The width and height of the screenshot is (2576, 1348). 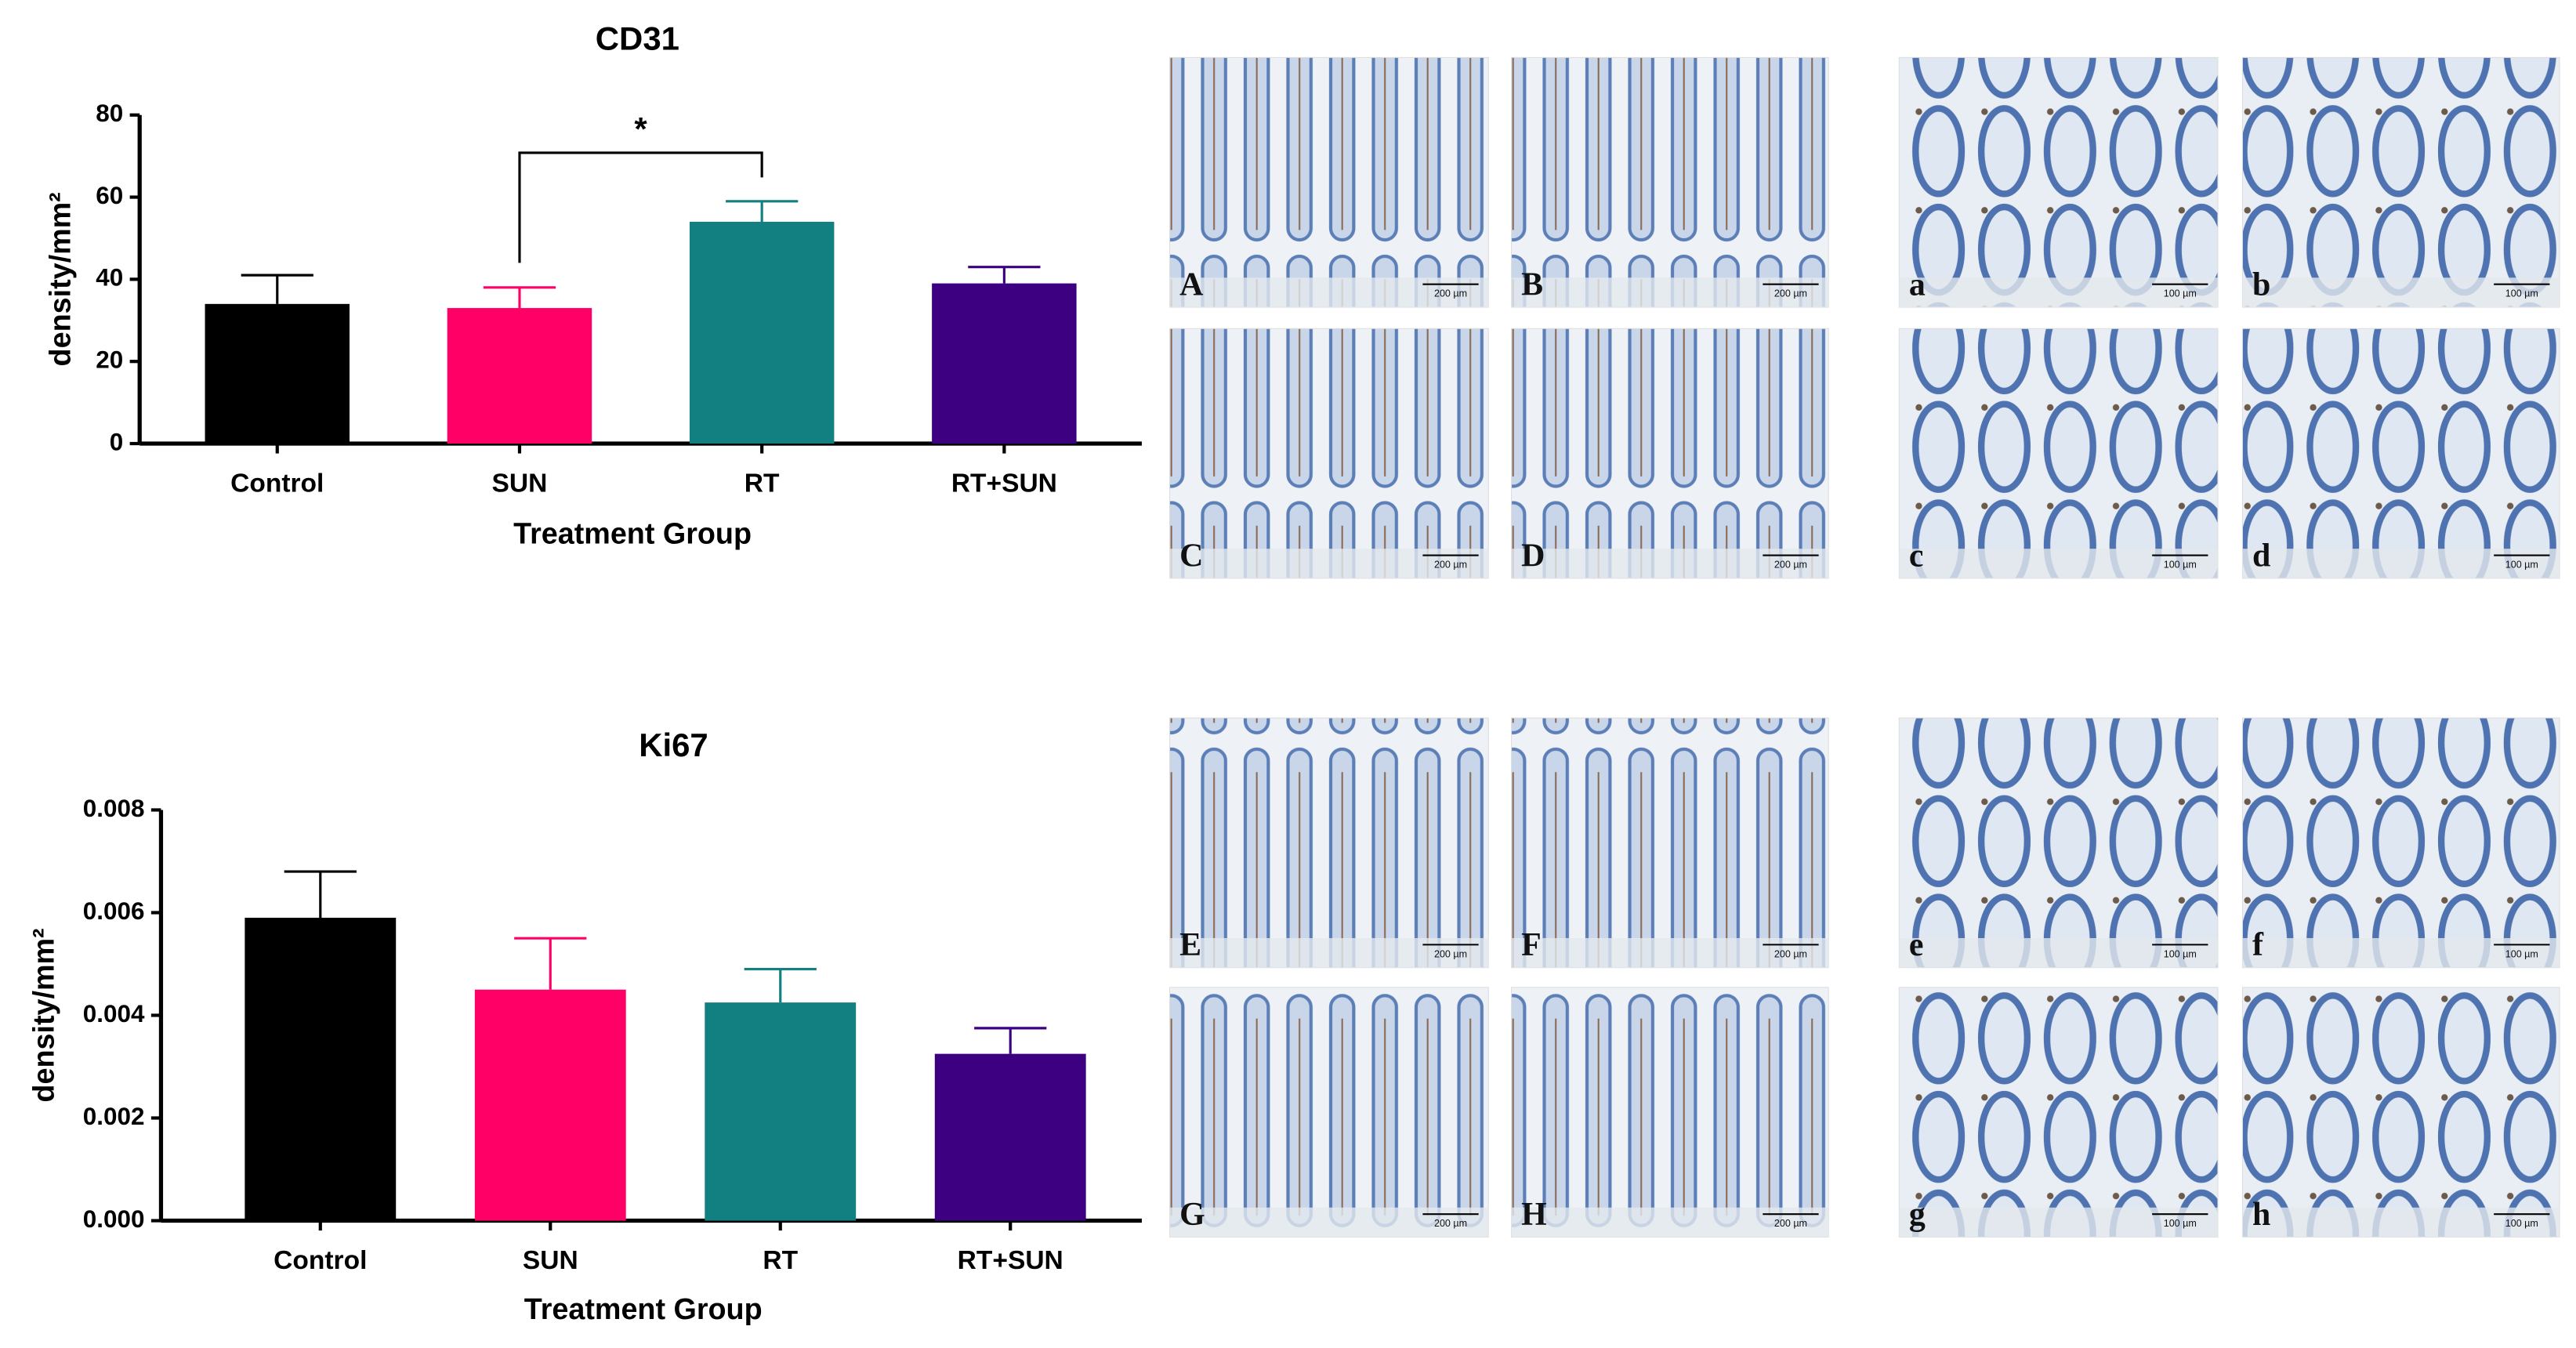 I want to click on y-tick-label: 0, so click(x=116, y=442).